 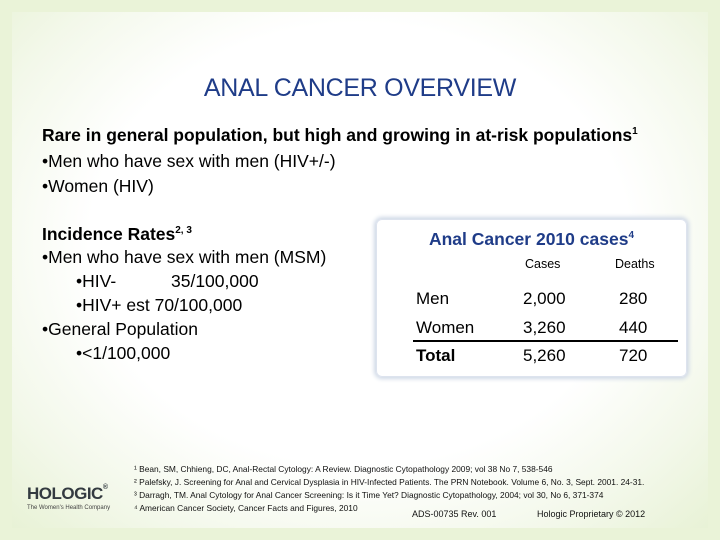 What do you see at coordinates (591, 514) in the screenshot?
I see `proprietary-notice: Hologic Proprietary © 2012` at bounding box center [591, 514].